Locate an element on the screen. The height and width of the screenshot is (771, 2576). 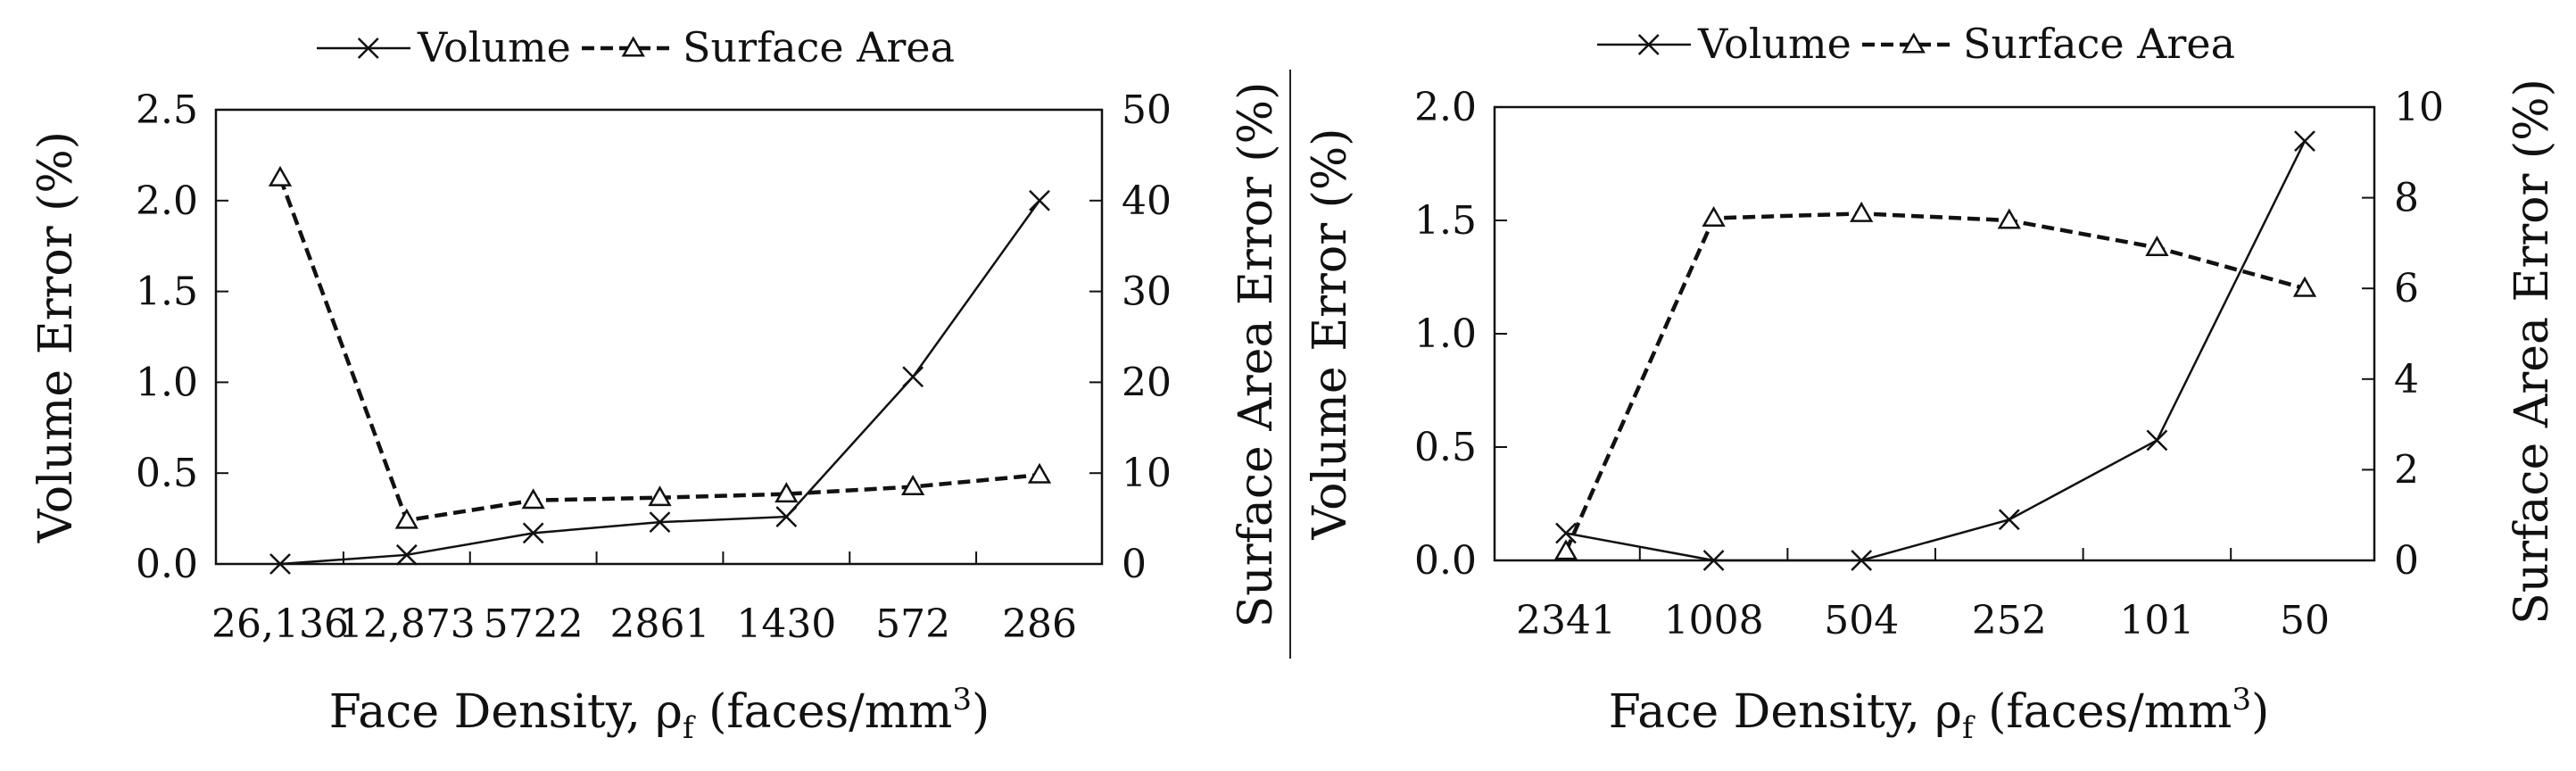
series-line-volume is located at coordinates (660, 383).